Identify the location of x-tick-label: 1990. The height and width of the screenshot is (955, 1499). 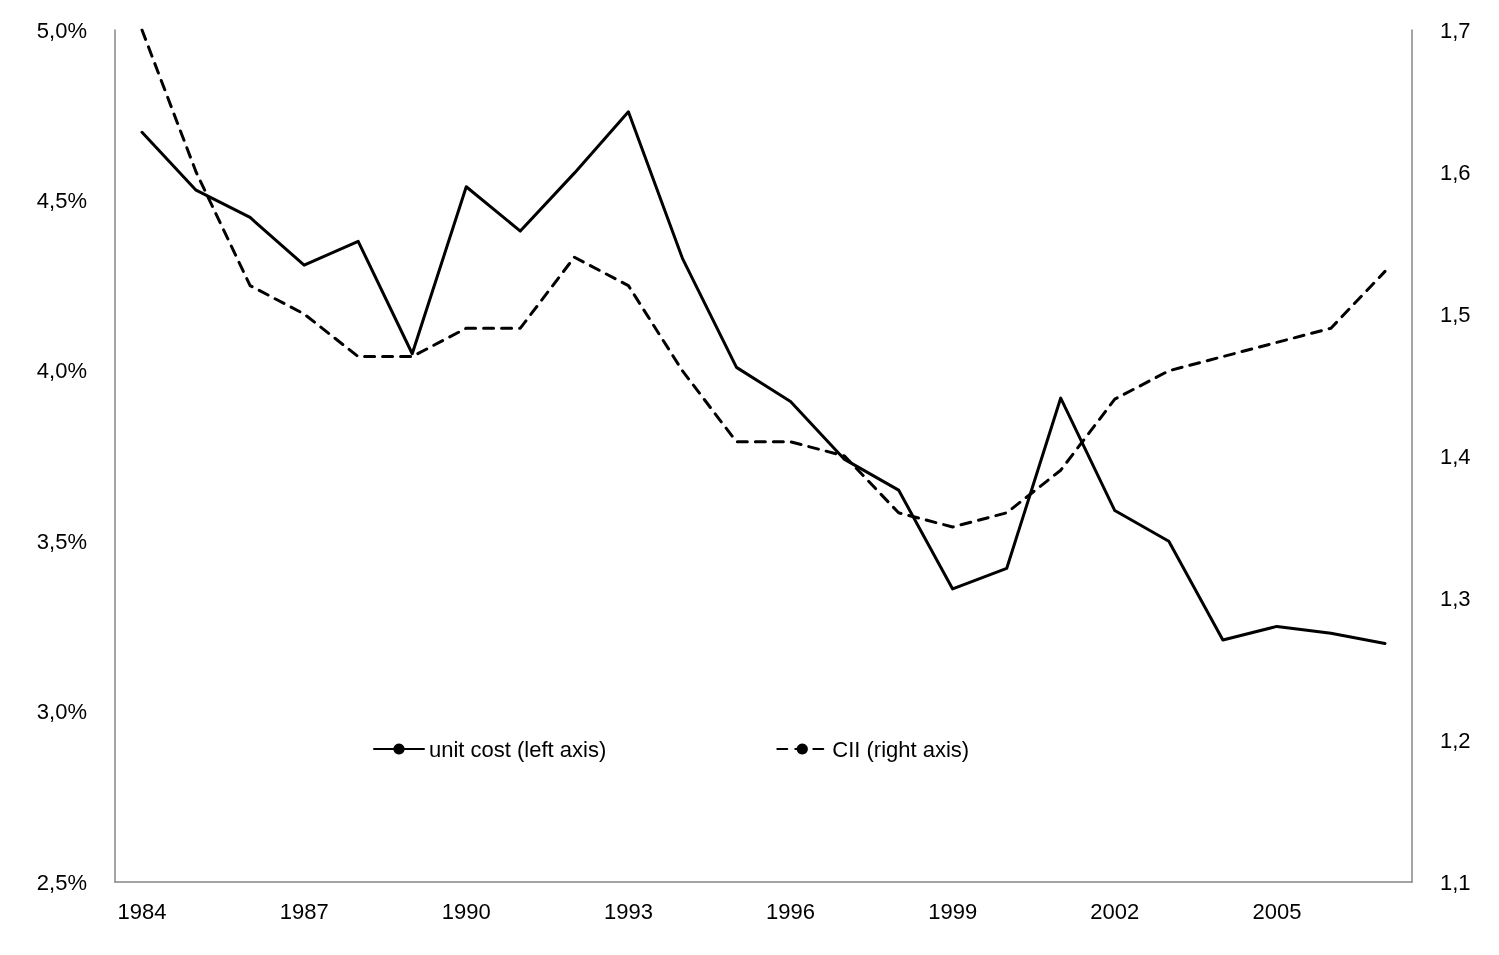
(466, 911).